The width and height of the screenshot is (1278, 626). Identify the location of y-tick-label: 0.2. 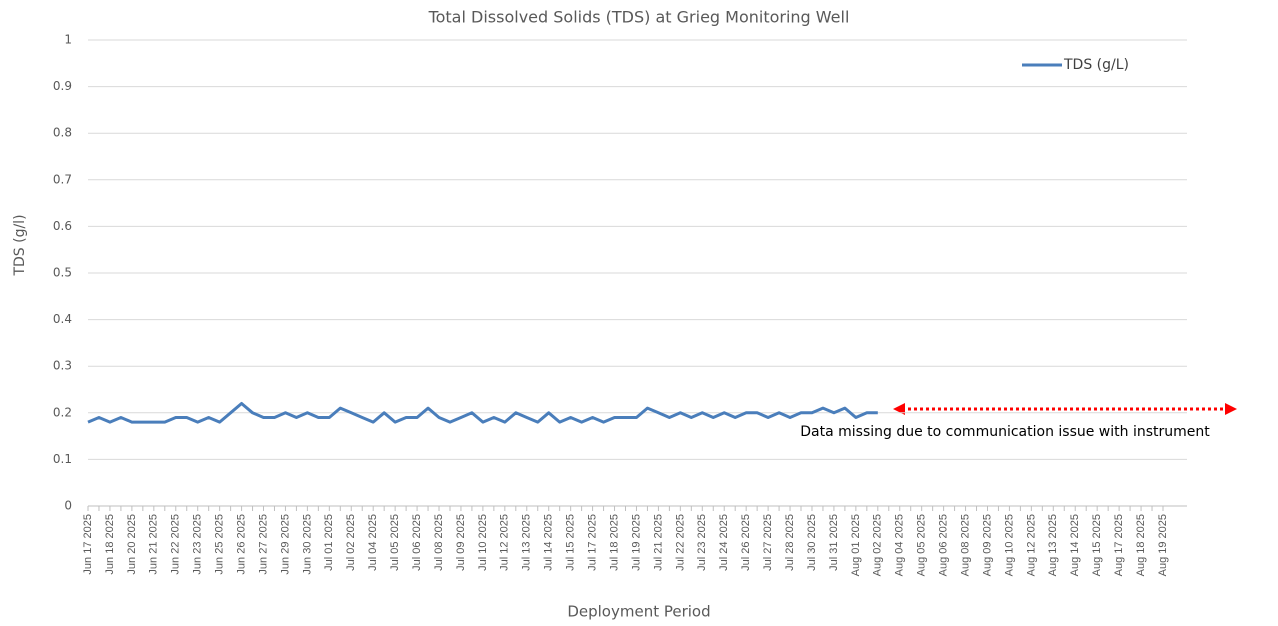
(62, 412).